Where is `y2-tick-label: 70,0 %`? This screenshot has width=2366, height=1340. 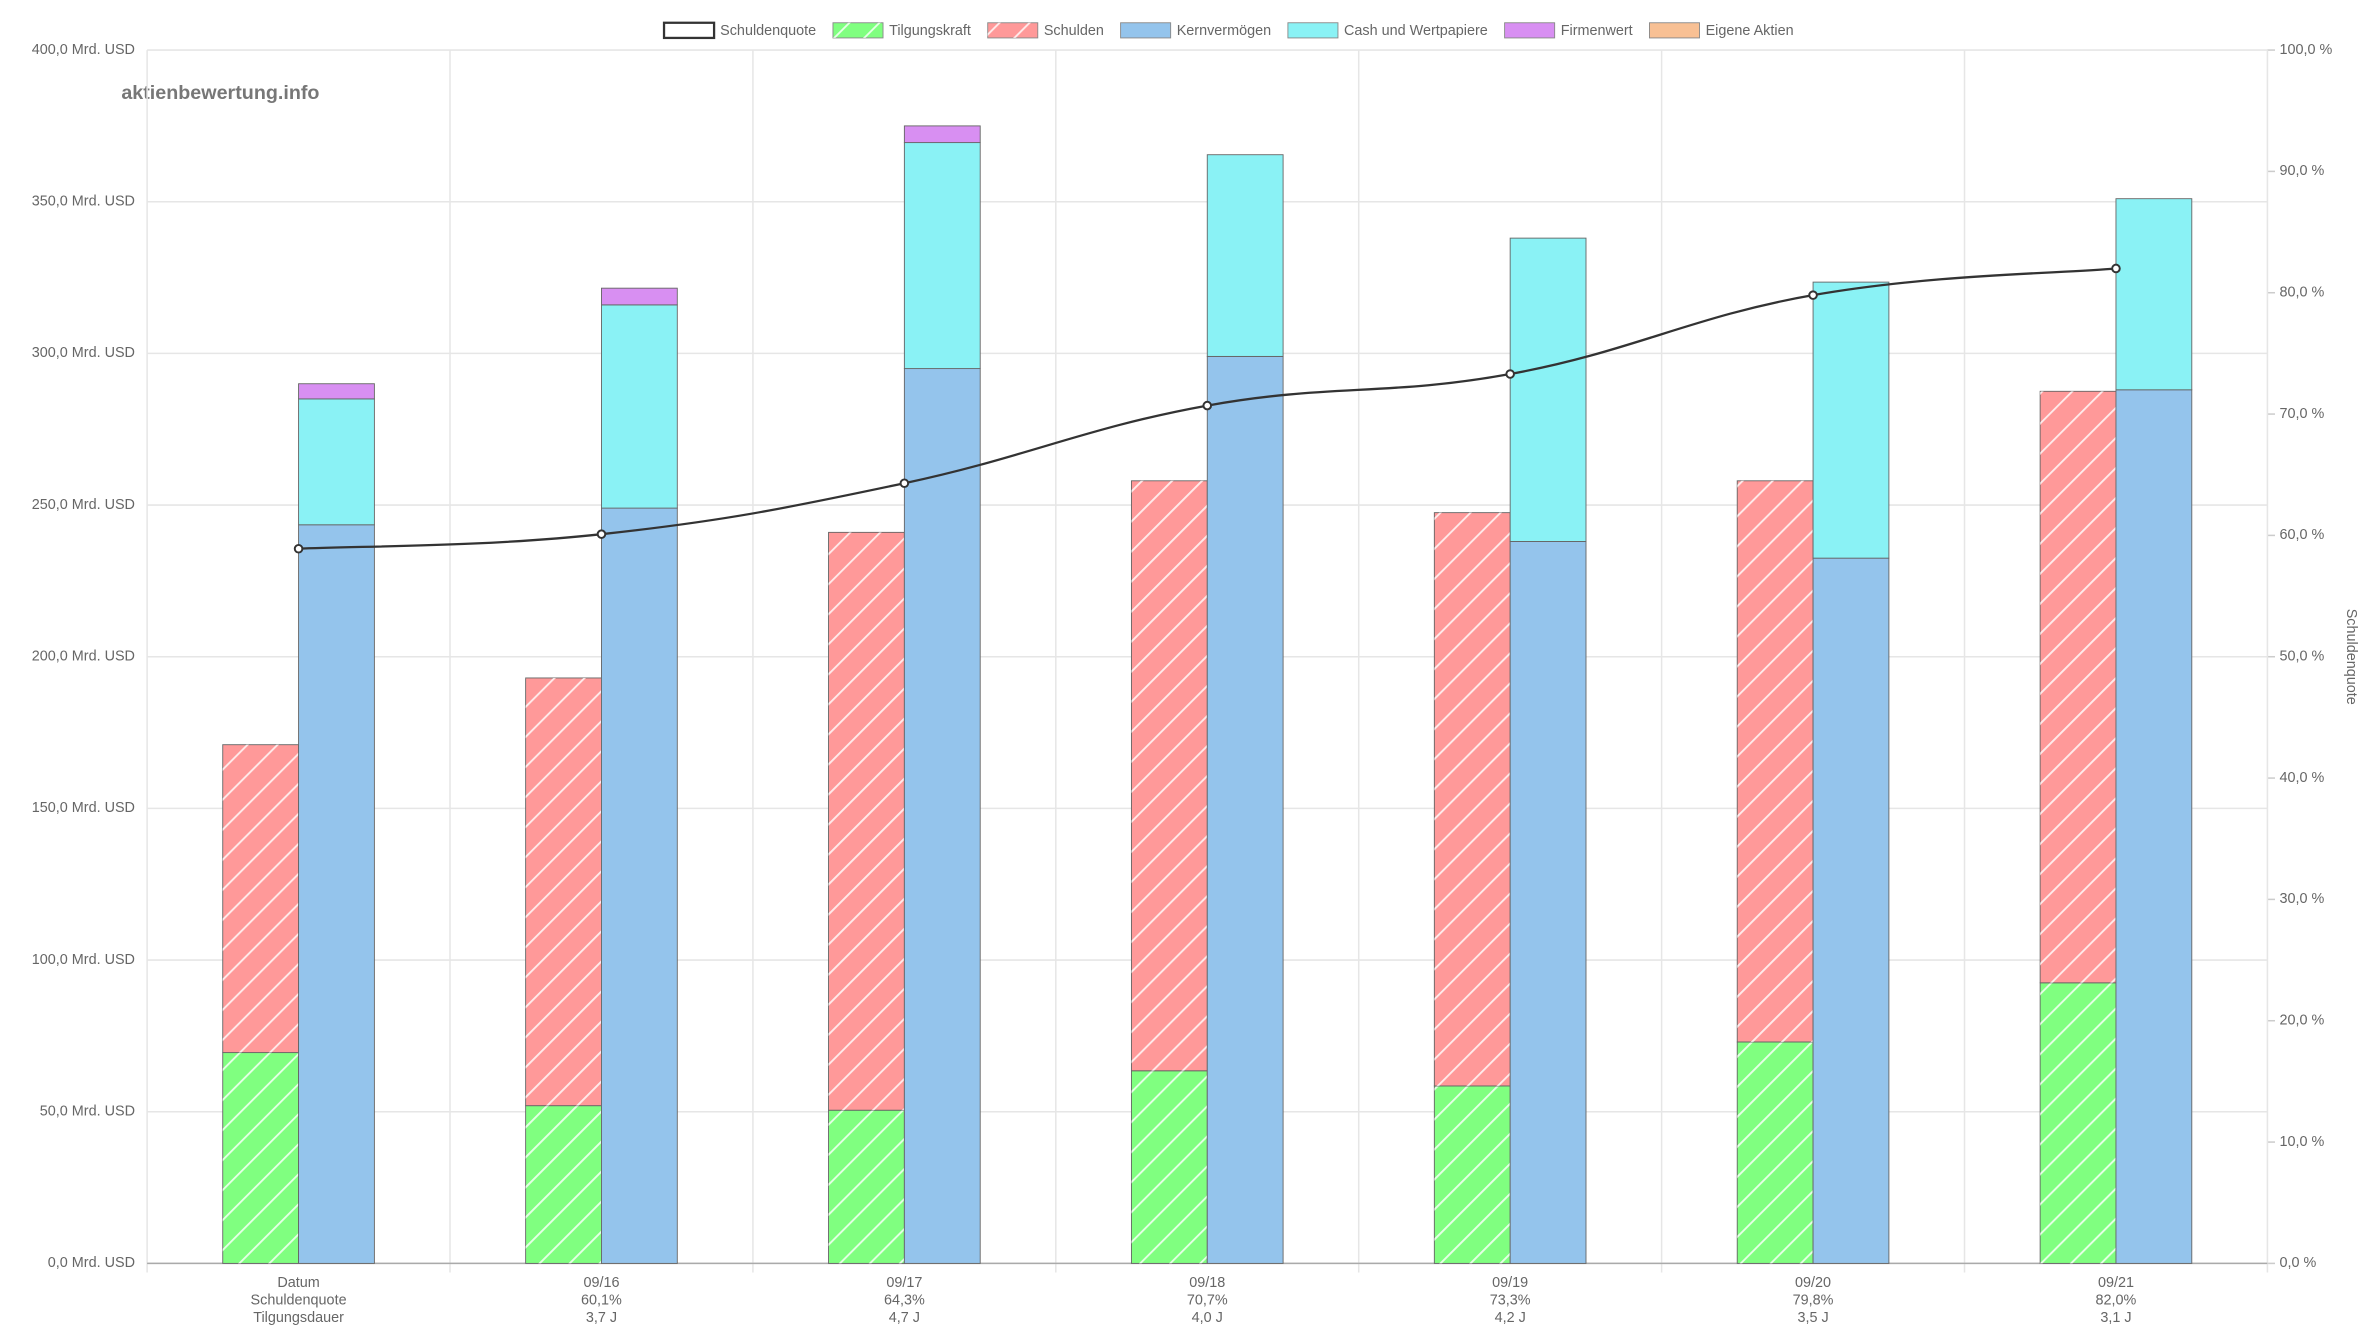
y2-tick-label: 70,0 % is located at coordinates (2302, 414).